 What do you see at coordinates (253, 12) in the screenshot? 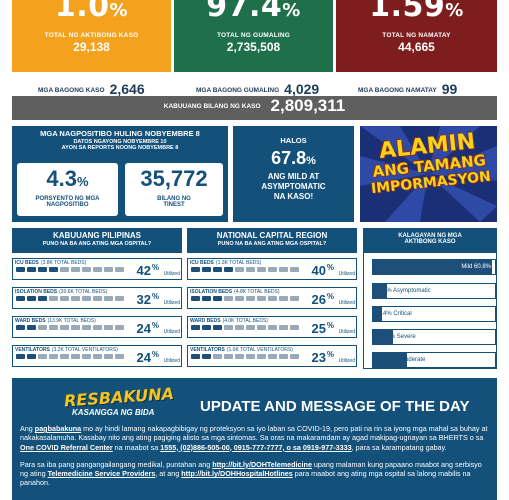
I see `recovered-pct: 97.4%` at bounding box center [253, 12].